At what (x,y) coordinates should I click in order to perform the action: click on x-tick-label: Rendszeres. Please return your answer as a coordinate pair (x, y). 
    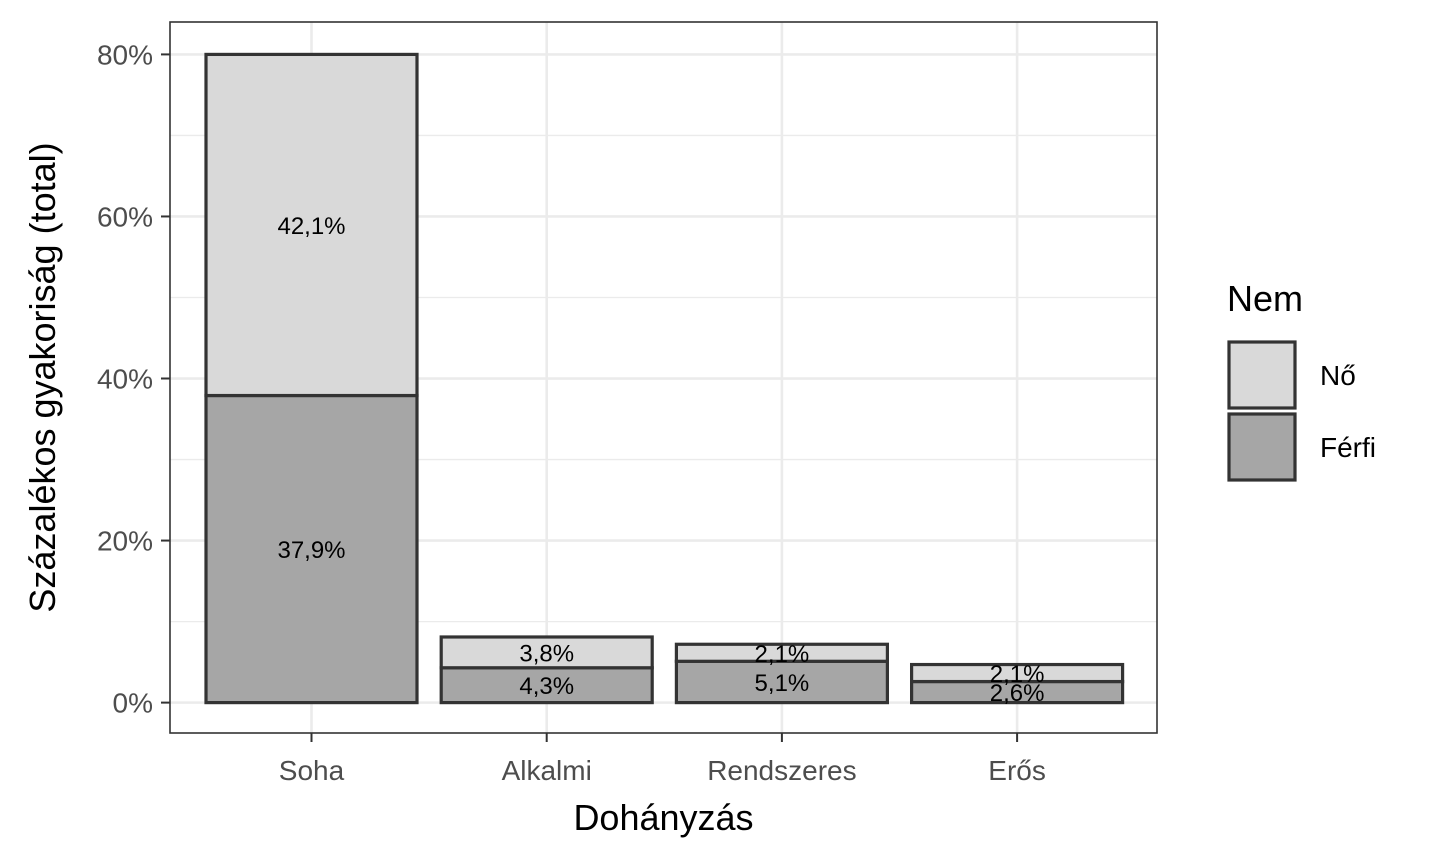
    Looking at the image, I should click on (781, 770).